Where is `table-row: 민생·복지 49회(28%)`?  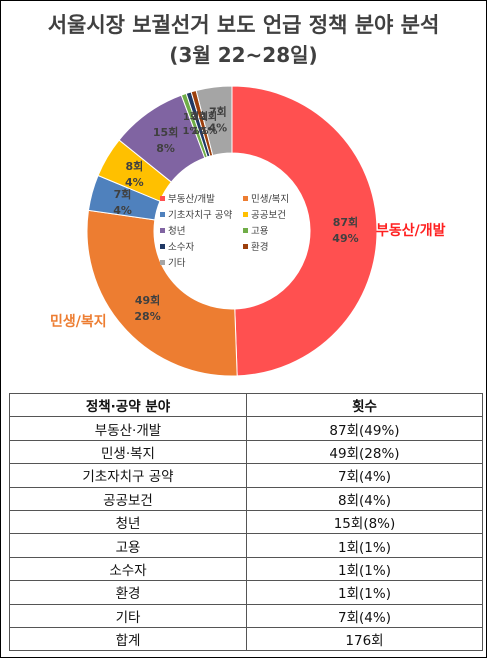
table-row: 민생·복지 49회(28%) is located at coordinates (246, 452).